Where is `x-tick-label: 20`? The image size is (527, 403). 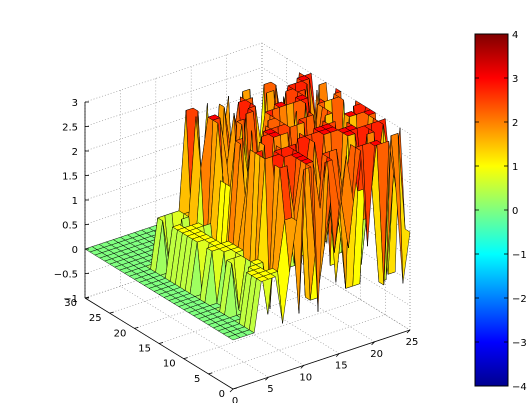 x-tick-label: 20 is located at coordinates (376, 354).